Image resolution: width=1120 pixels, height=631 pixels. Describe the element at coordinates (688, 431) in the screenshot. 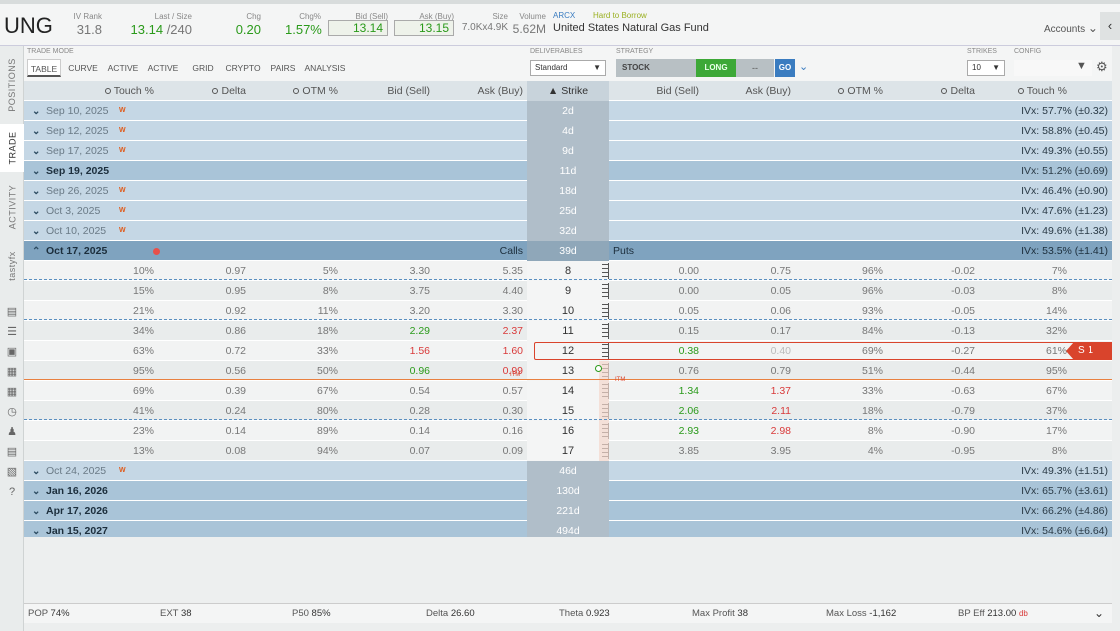

I see `put-bid: 2.93` at that location.